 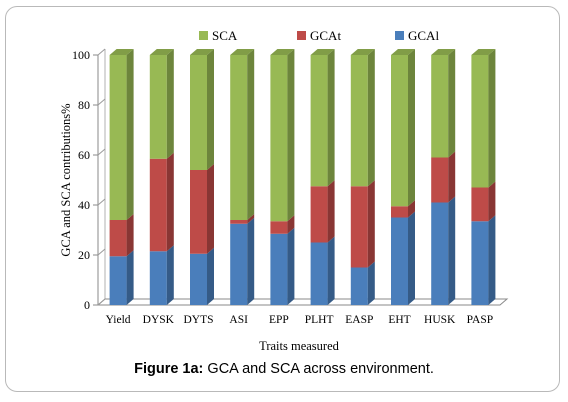 I want to click on bar-gcat-pasp, so click(x=480, y=204).